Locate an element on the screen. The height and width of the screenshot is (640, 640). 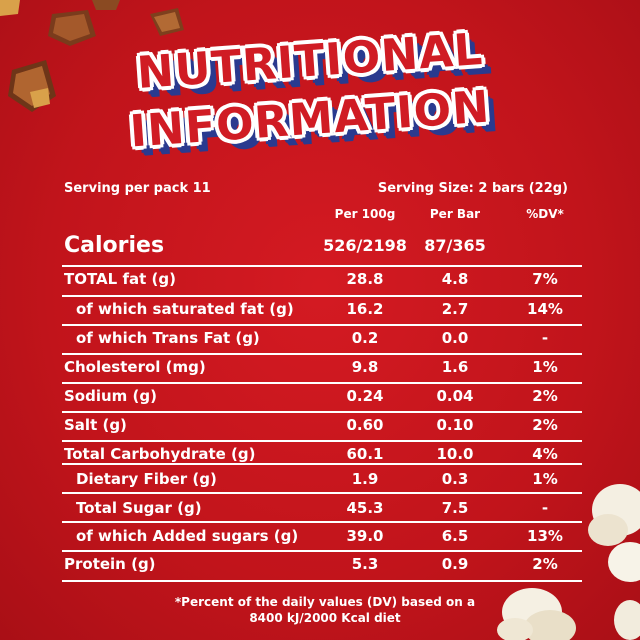
serving-size: Serving Size: 2 bars (22g) is located at coordinates (472, 188).